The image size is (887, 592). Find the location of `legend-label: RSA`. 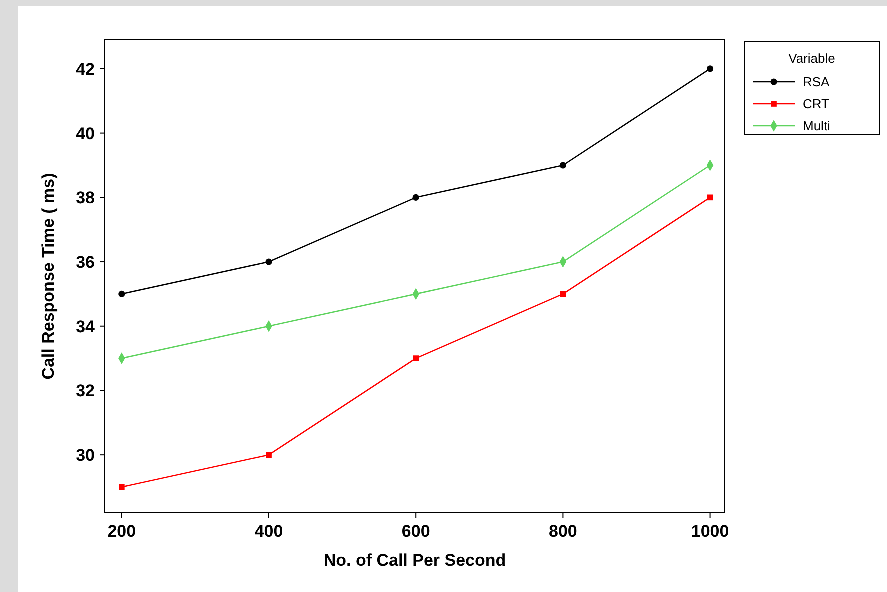

legend-label: RSA is located at coordinates (816, 82).